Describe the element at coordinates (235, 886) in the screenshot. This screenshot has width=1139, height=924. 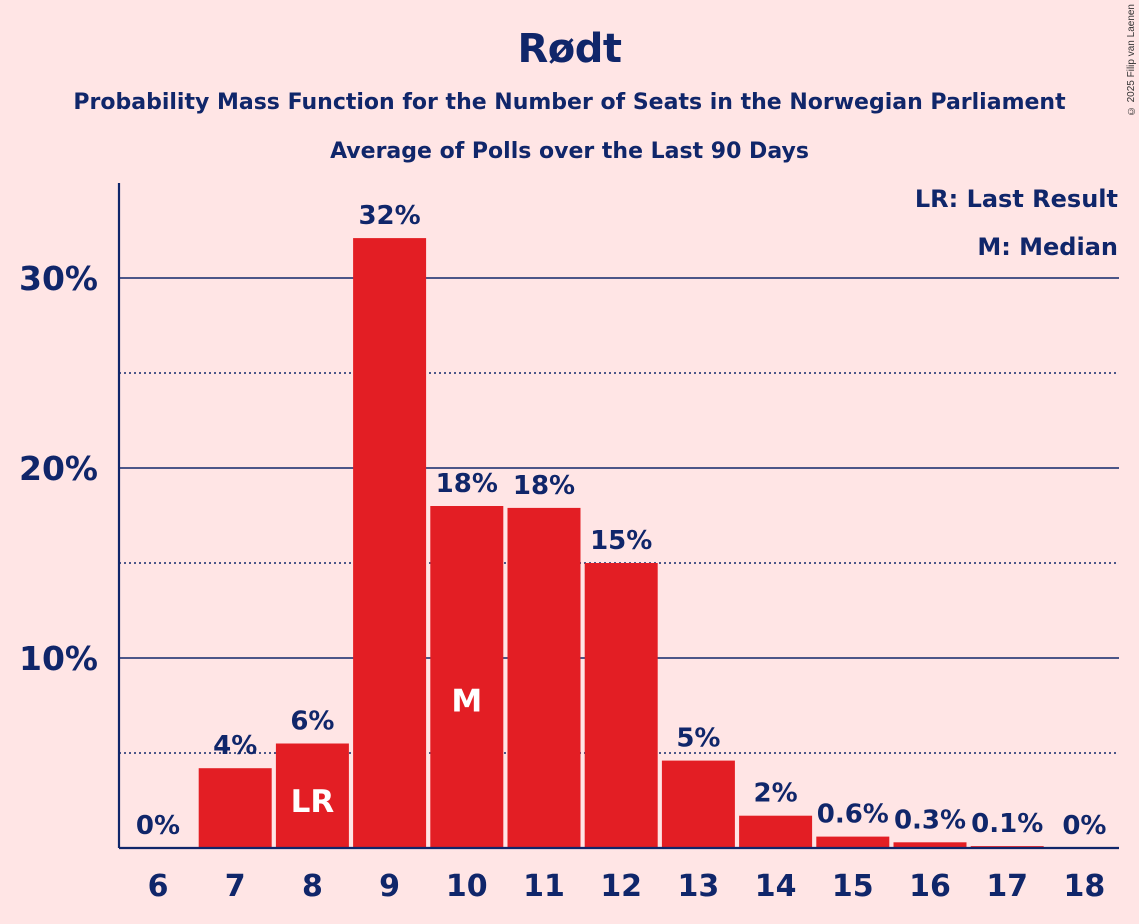
I see `x-tick-label: 7` at that location.